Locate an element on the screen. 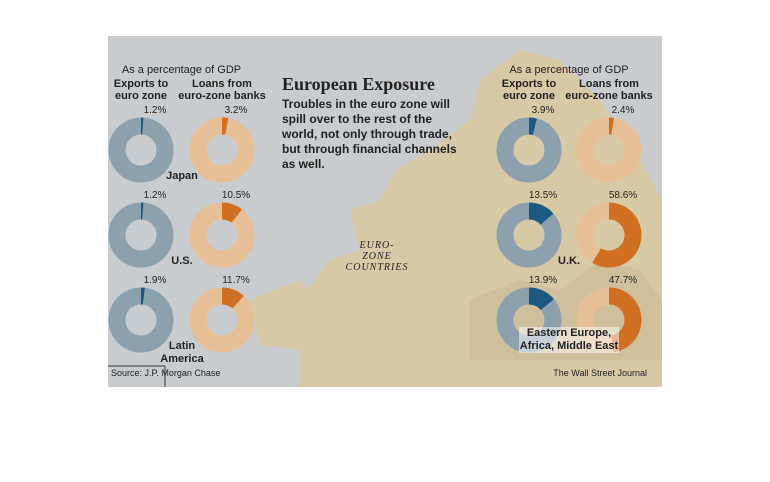 The image size is (770, 482). value-label: 13.9% is located at coordinates (543, 280).